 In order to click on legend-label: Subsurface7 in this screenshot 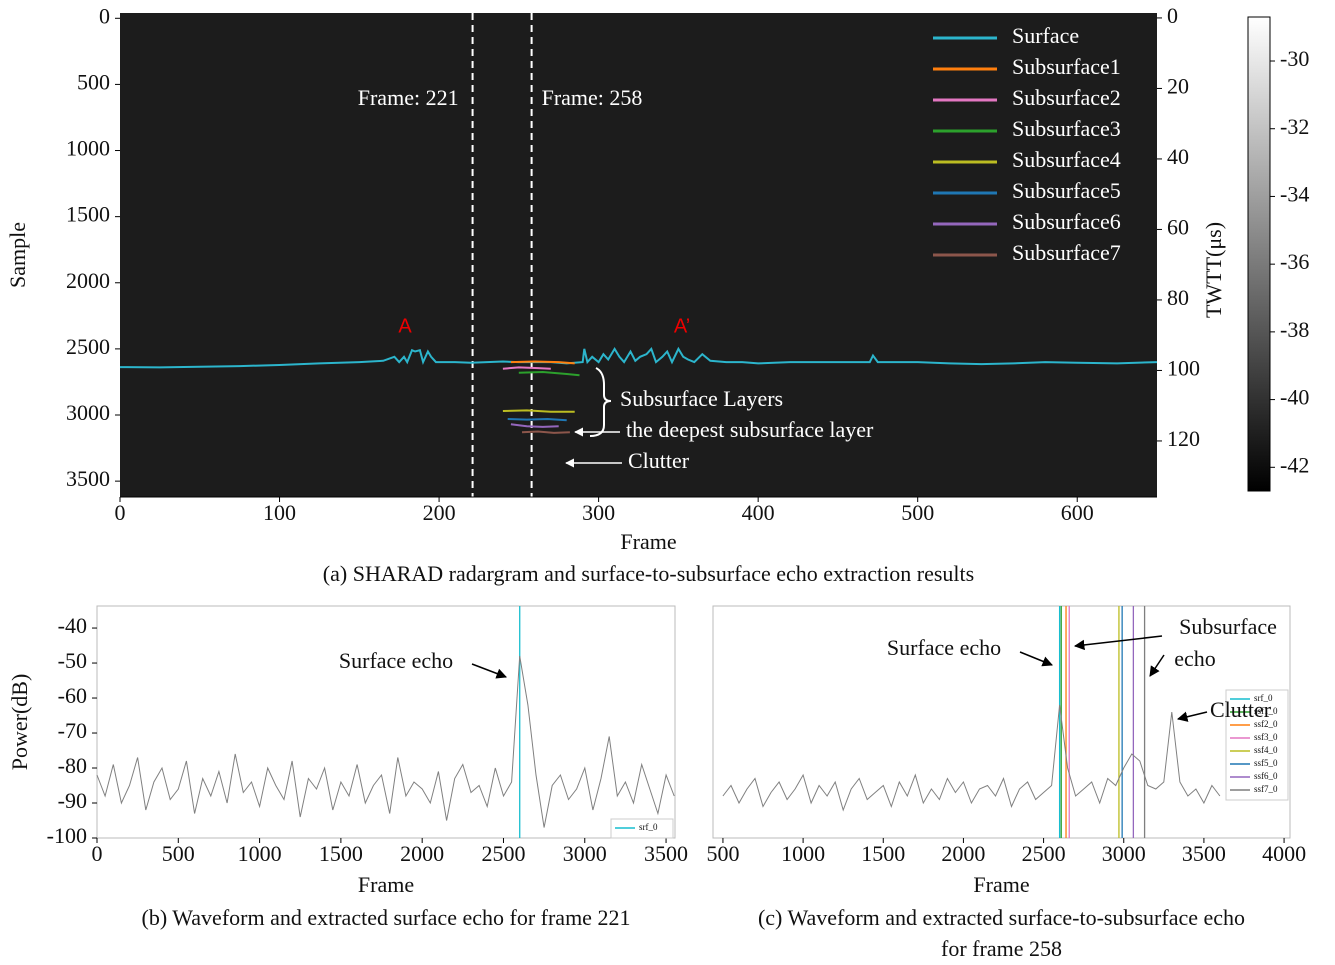, I will do `click(1066, 252)`.